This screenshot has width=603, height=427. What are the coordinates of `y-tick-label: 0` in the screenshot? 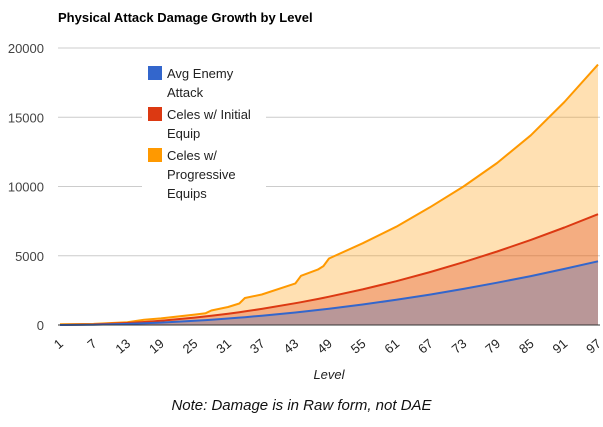 It's located at (40, 325).